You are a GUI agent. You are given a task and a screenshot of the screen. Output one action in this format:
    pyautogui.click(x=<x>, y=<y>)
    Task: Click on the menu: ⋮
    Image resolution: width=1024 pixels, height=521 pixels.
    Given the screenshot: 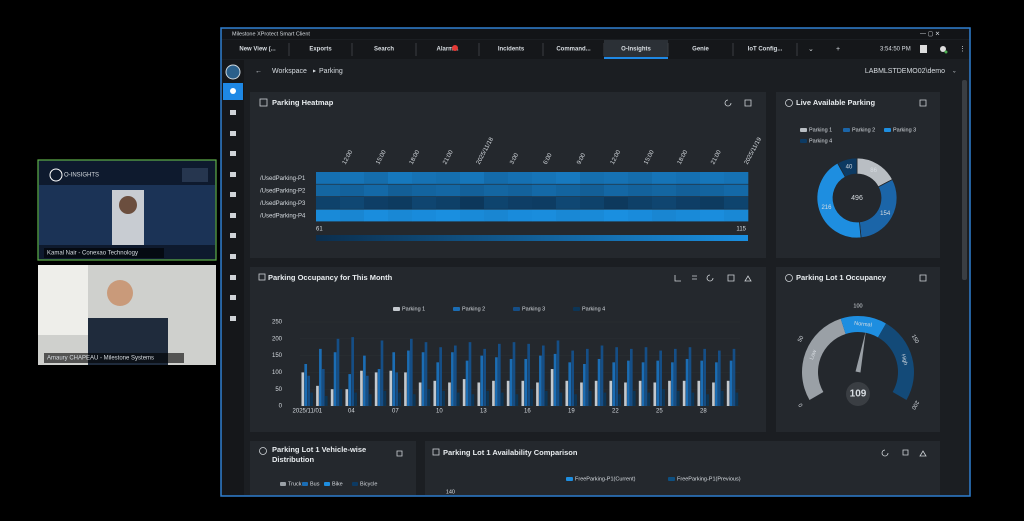 What is the action you would take?
    pyautogui.click(x=962, y=49)
    